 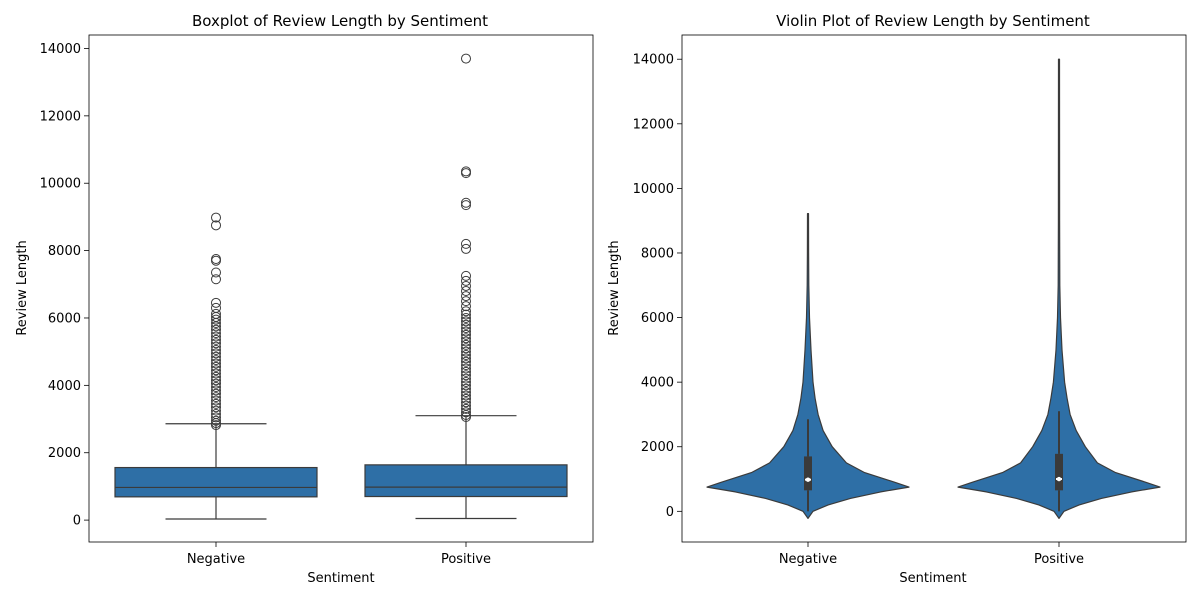 What do you see at coordinates (22, 287) in the screenshot?
I see `boxplot-ylabel: Review Length` at bounding box center [22, 287].